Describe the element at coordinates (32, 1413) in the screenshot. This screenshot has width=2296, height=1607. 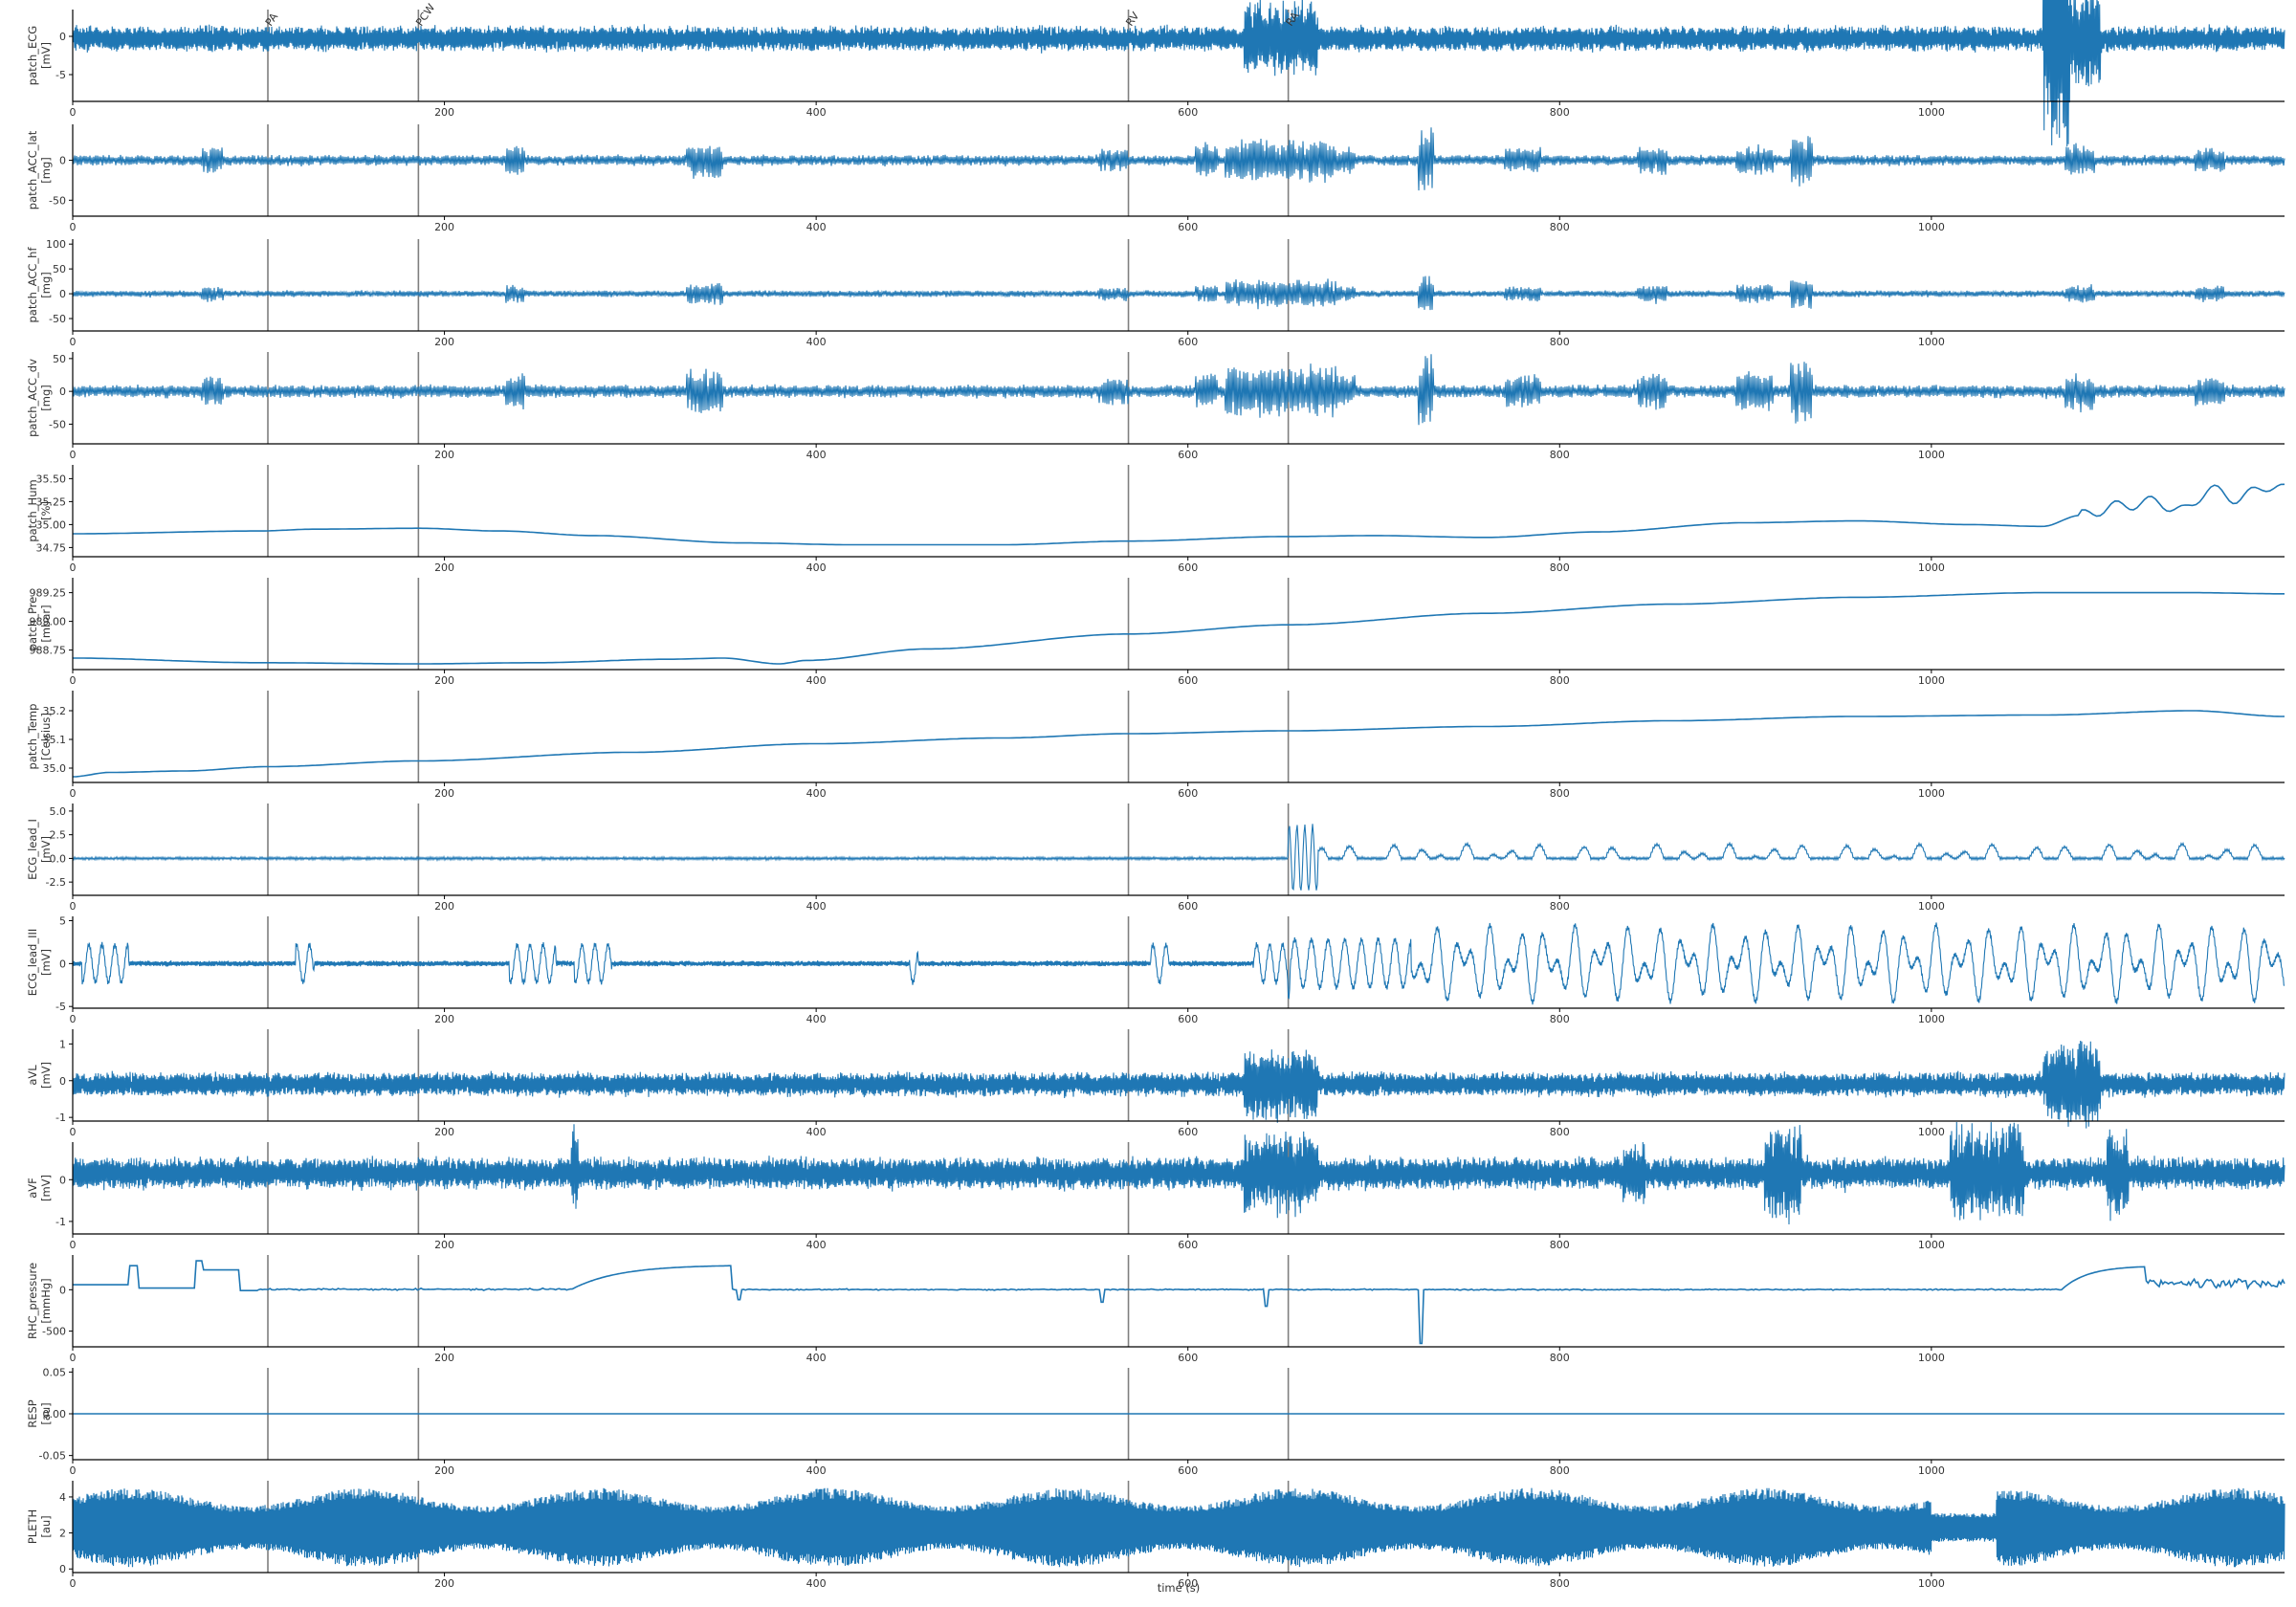
I see `y-axis-label: RESP` at that location.